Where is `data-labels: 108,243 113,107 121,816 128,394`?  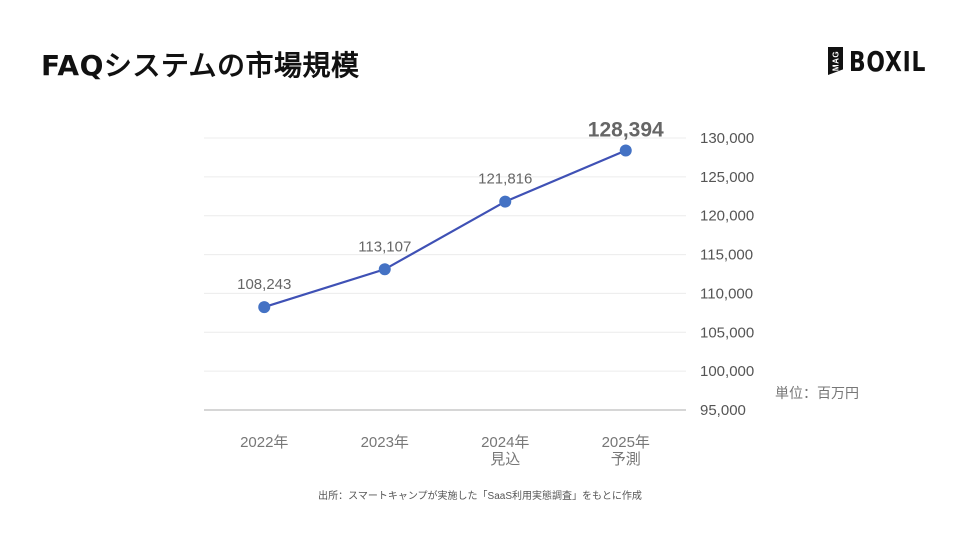
data-labels: 108,243 113,107 121,816 128,394 is located at coordinates (450, 205).